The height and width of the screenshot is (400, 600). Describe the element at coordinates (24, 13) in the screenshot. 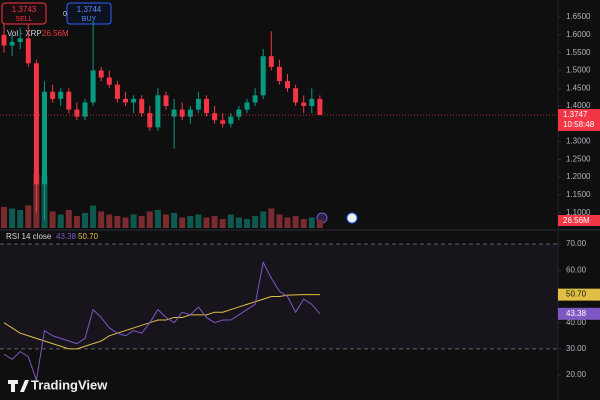

I see `sell-button` at that location.